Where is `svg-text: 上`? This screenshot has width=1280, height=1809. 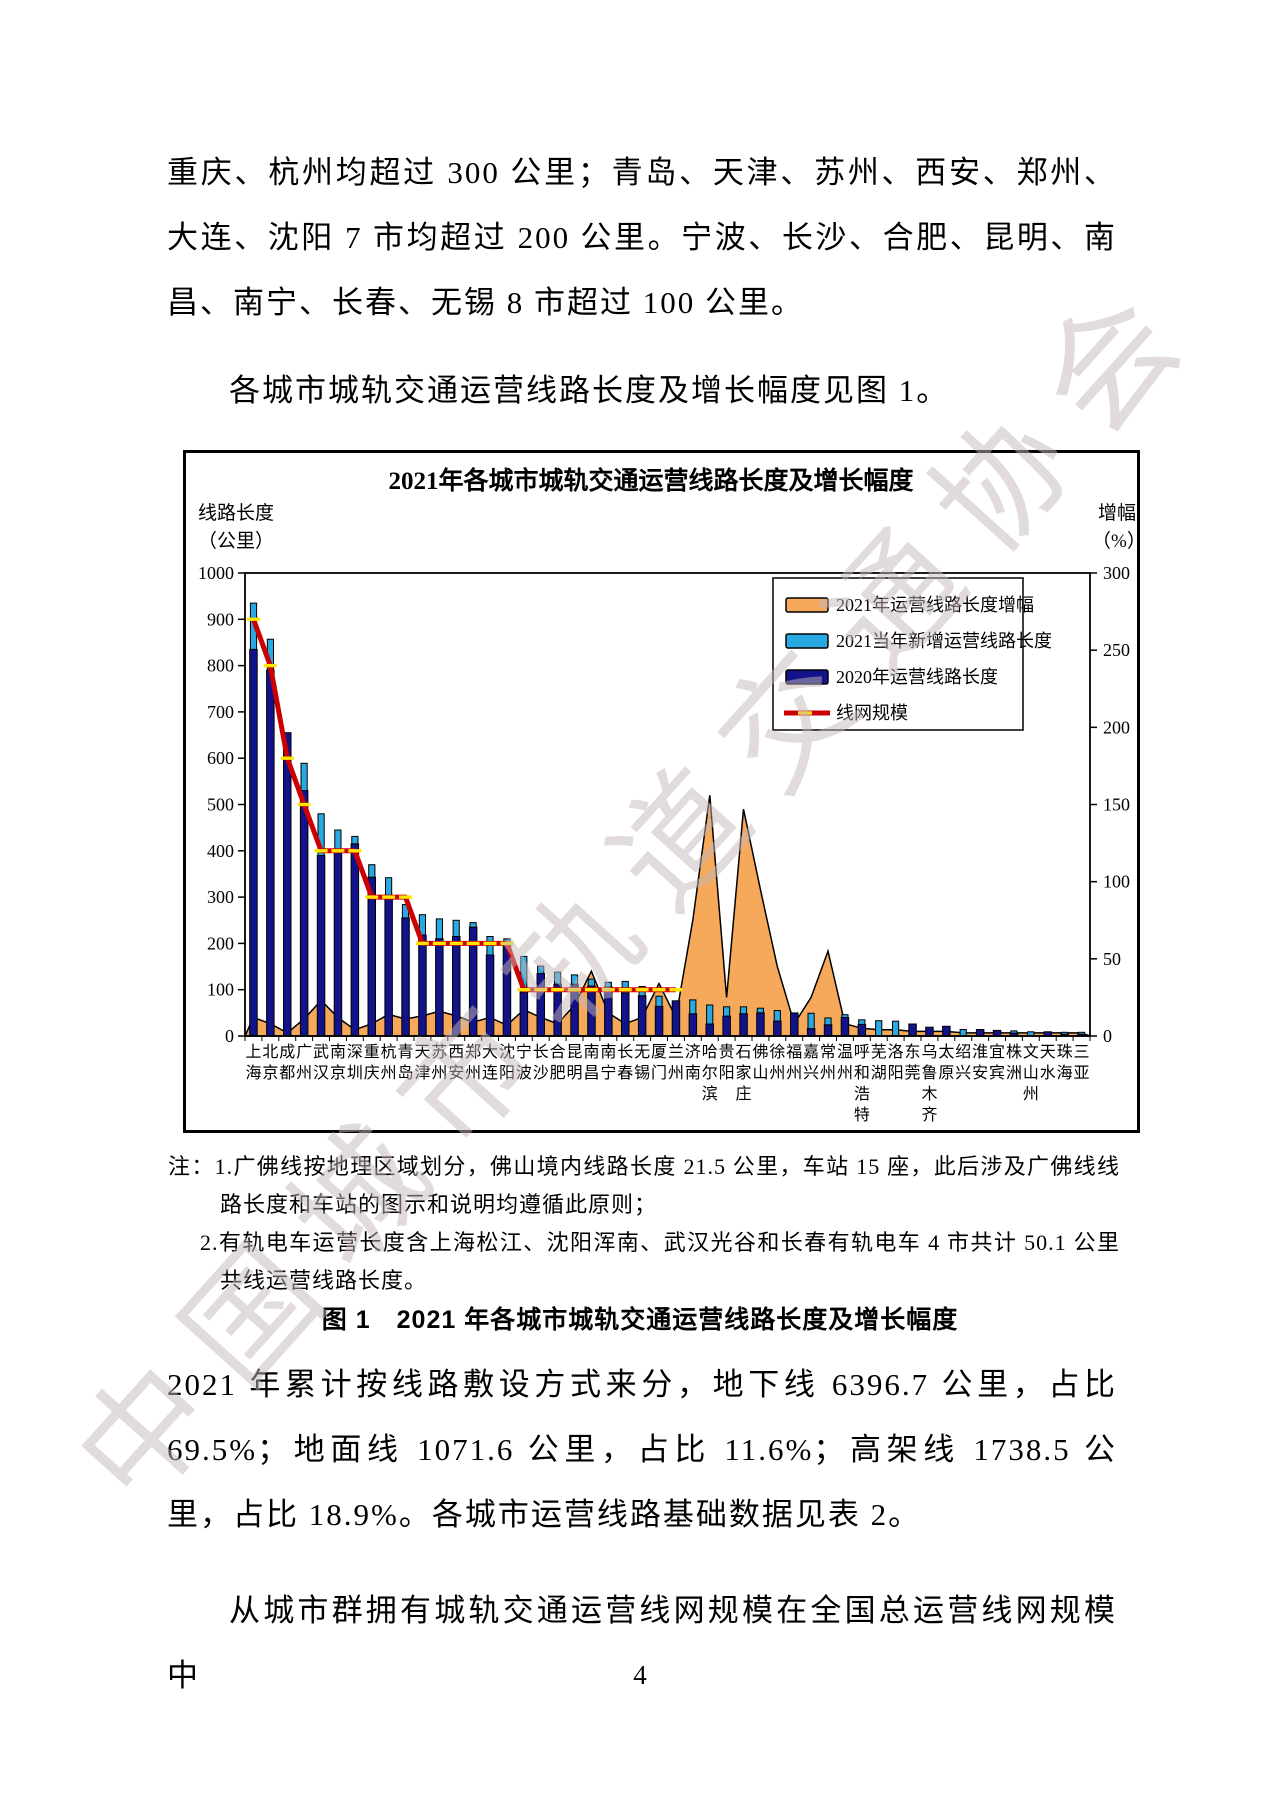 svg-text: 上 is located at coordinates (253, 1052).